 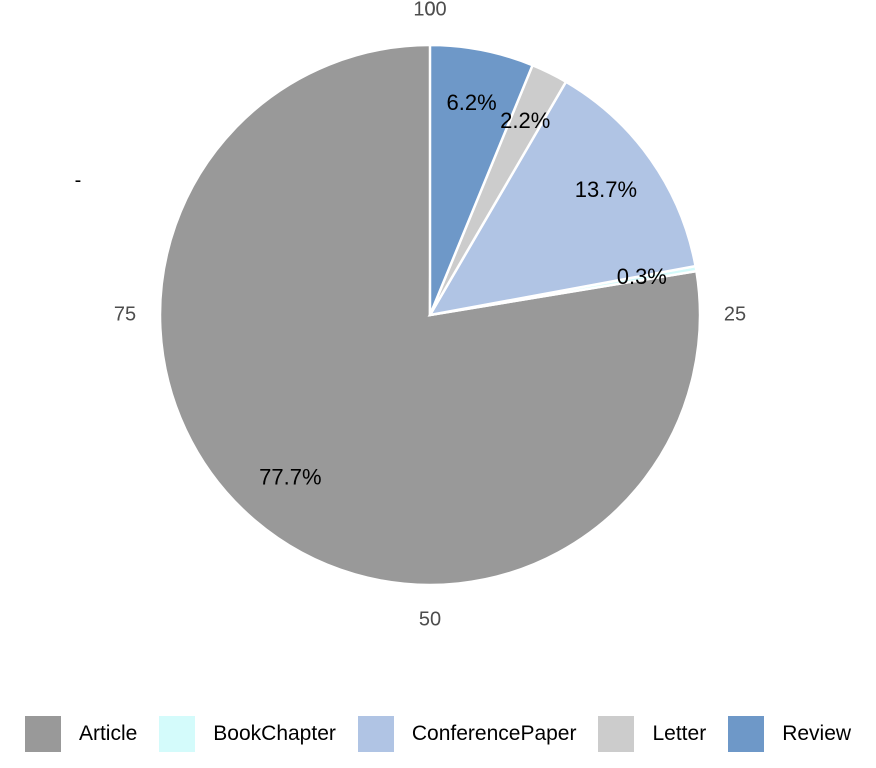 What do you see at coordinates (125, 314) in the screenshot?
I see `angle-tick-label: 75` at bounding box center [125, 314].